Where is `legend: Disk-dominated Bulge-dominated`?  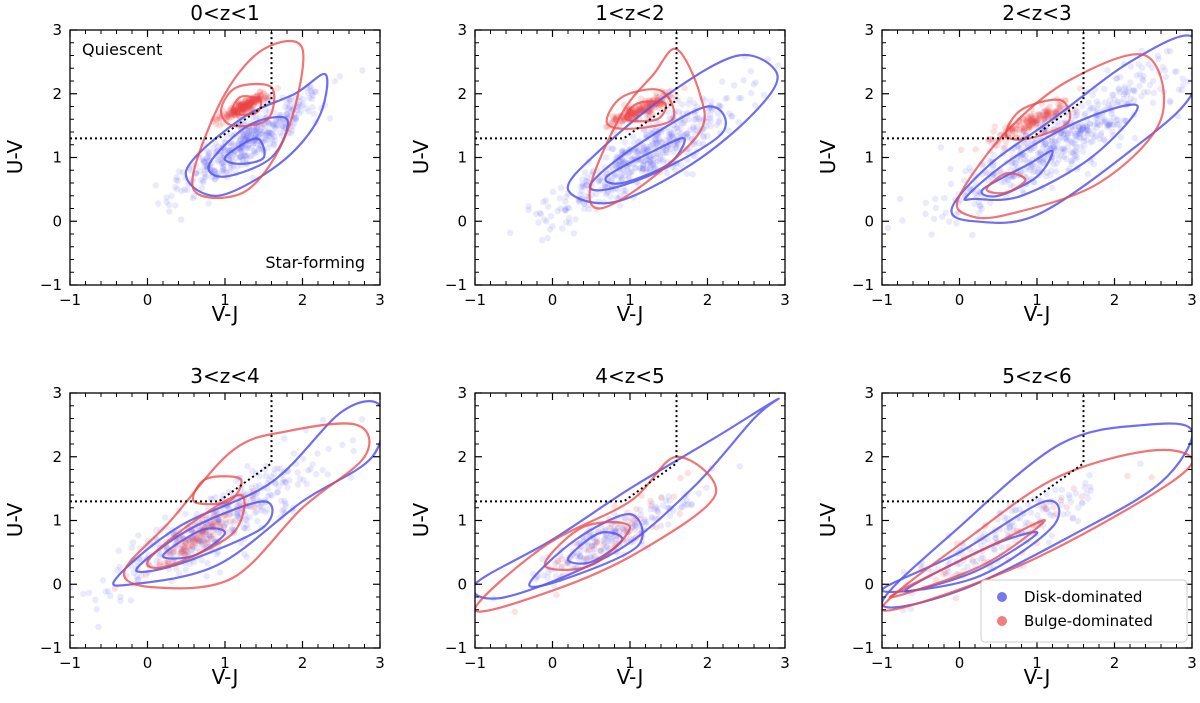 legend: Disk-dominated Bulge-dominated is located at coordinates (1084, 611).